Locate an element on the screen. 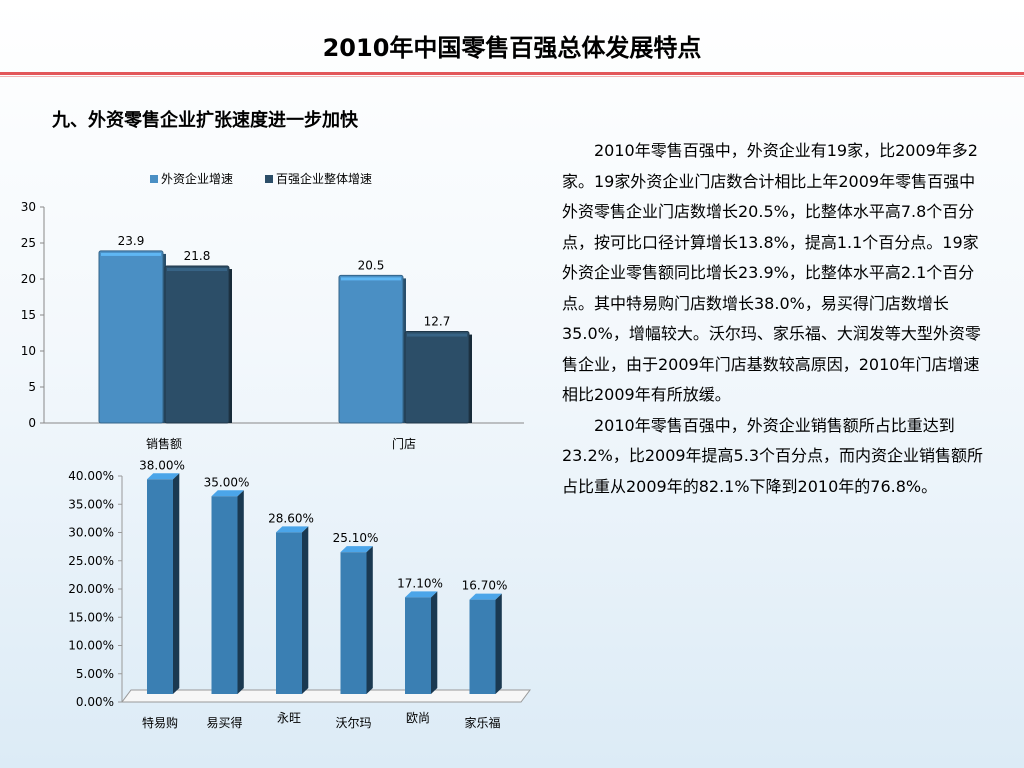  data-label: 17.10% is located at coordinates (420, 583).